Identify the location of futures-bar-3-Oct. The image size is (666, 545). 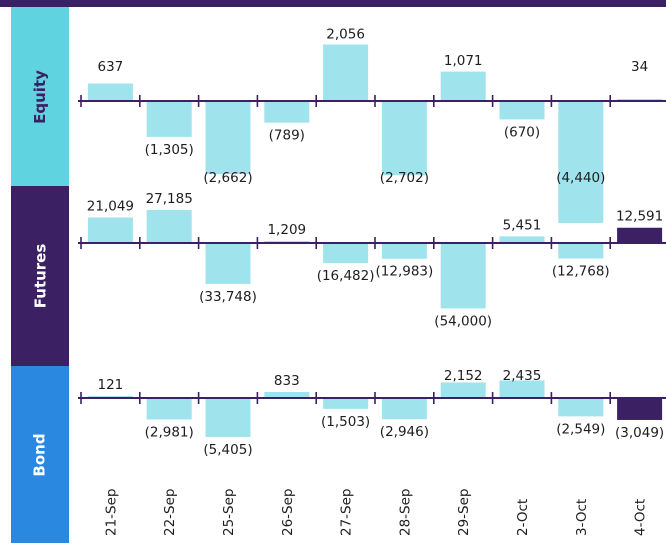
(581, 251).